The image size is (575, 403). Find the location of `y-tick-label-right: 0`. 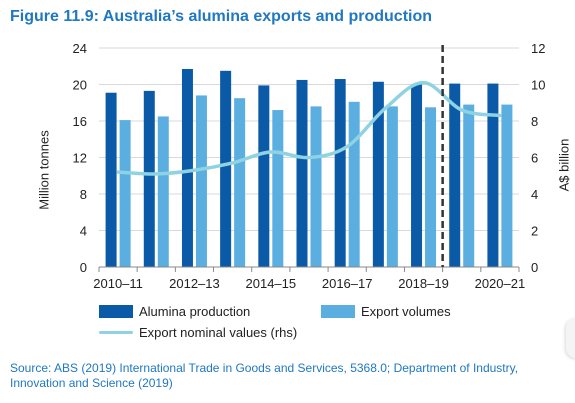

y-tick-label-right: 0 is located at coordinates (534, 267).